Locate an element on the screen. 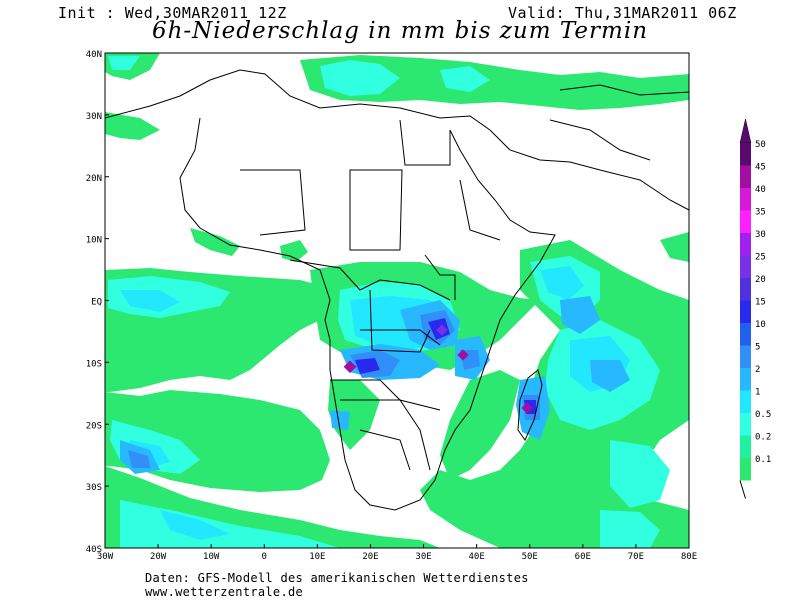  latitude-ticks: 40N 30N 20N 10N EQ 10S 20S 30S 40S is located at coordinates (97, 302).